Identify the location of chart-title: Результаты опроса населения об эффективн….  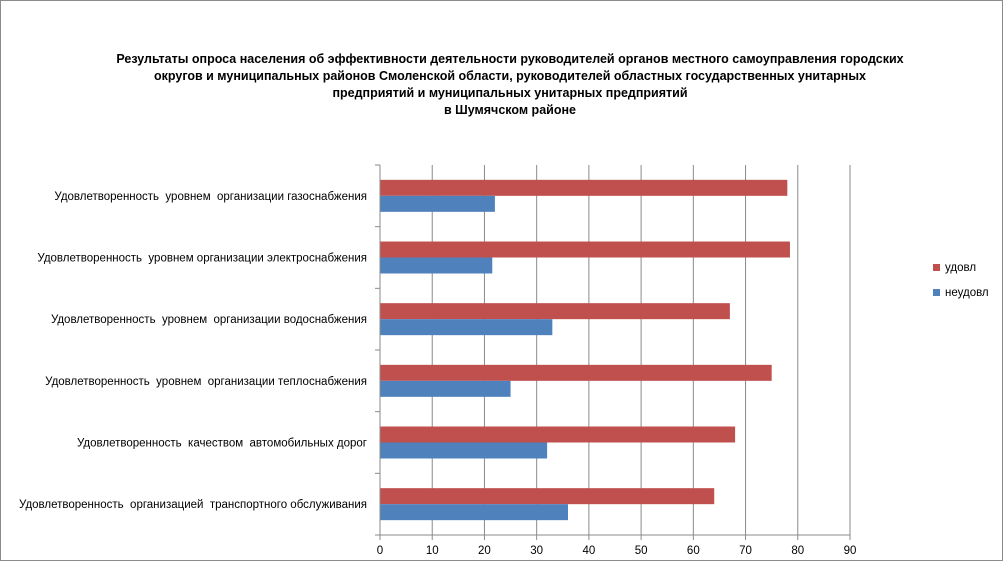
(510, 85).